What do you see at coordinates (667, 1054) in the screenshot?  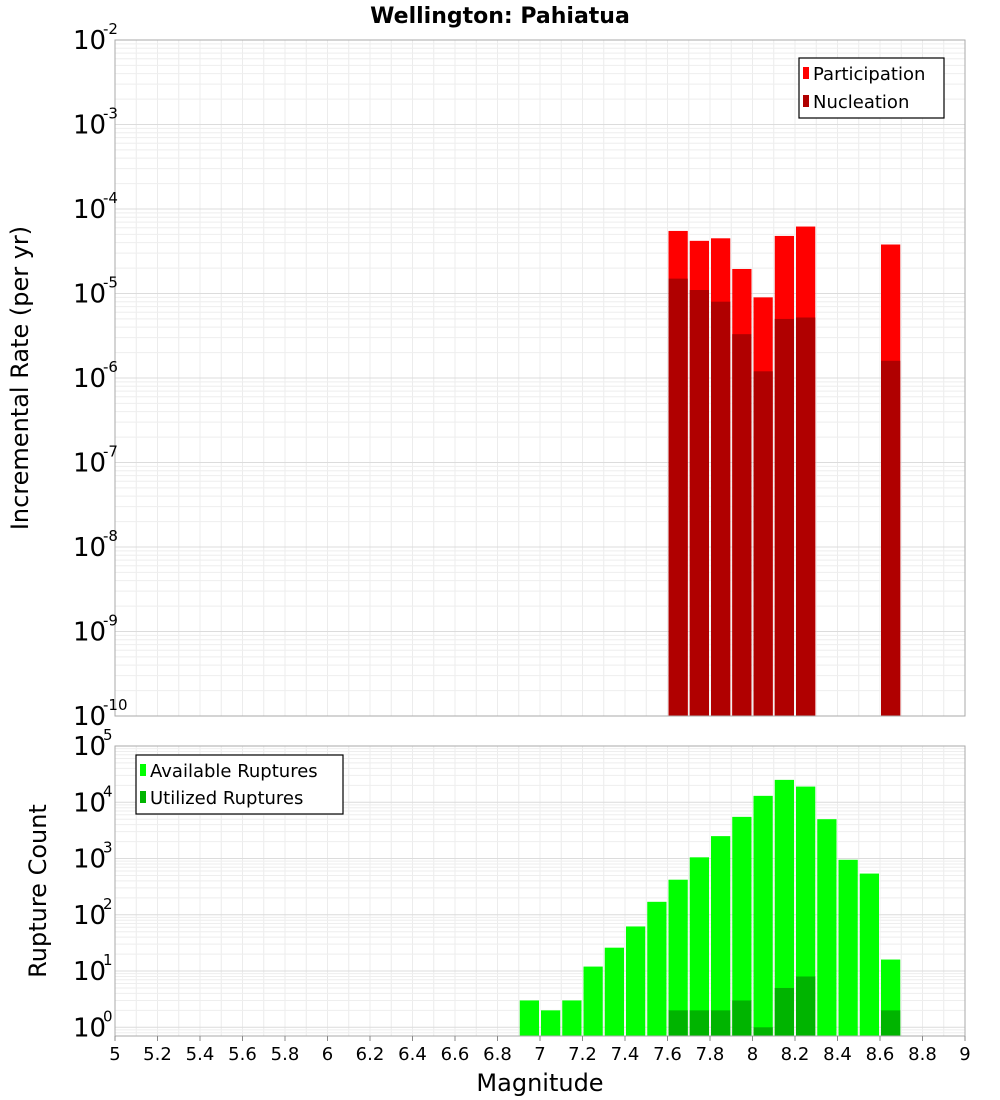 I see `x-tick-label: 7.6` at bounding box center [667, 1054].